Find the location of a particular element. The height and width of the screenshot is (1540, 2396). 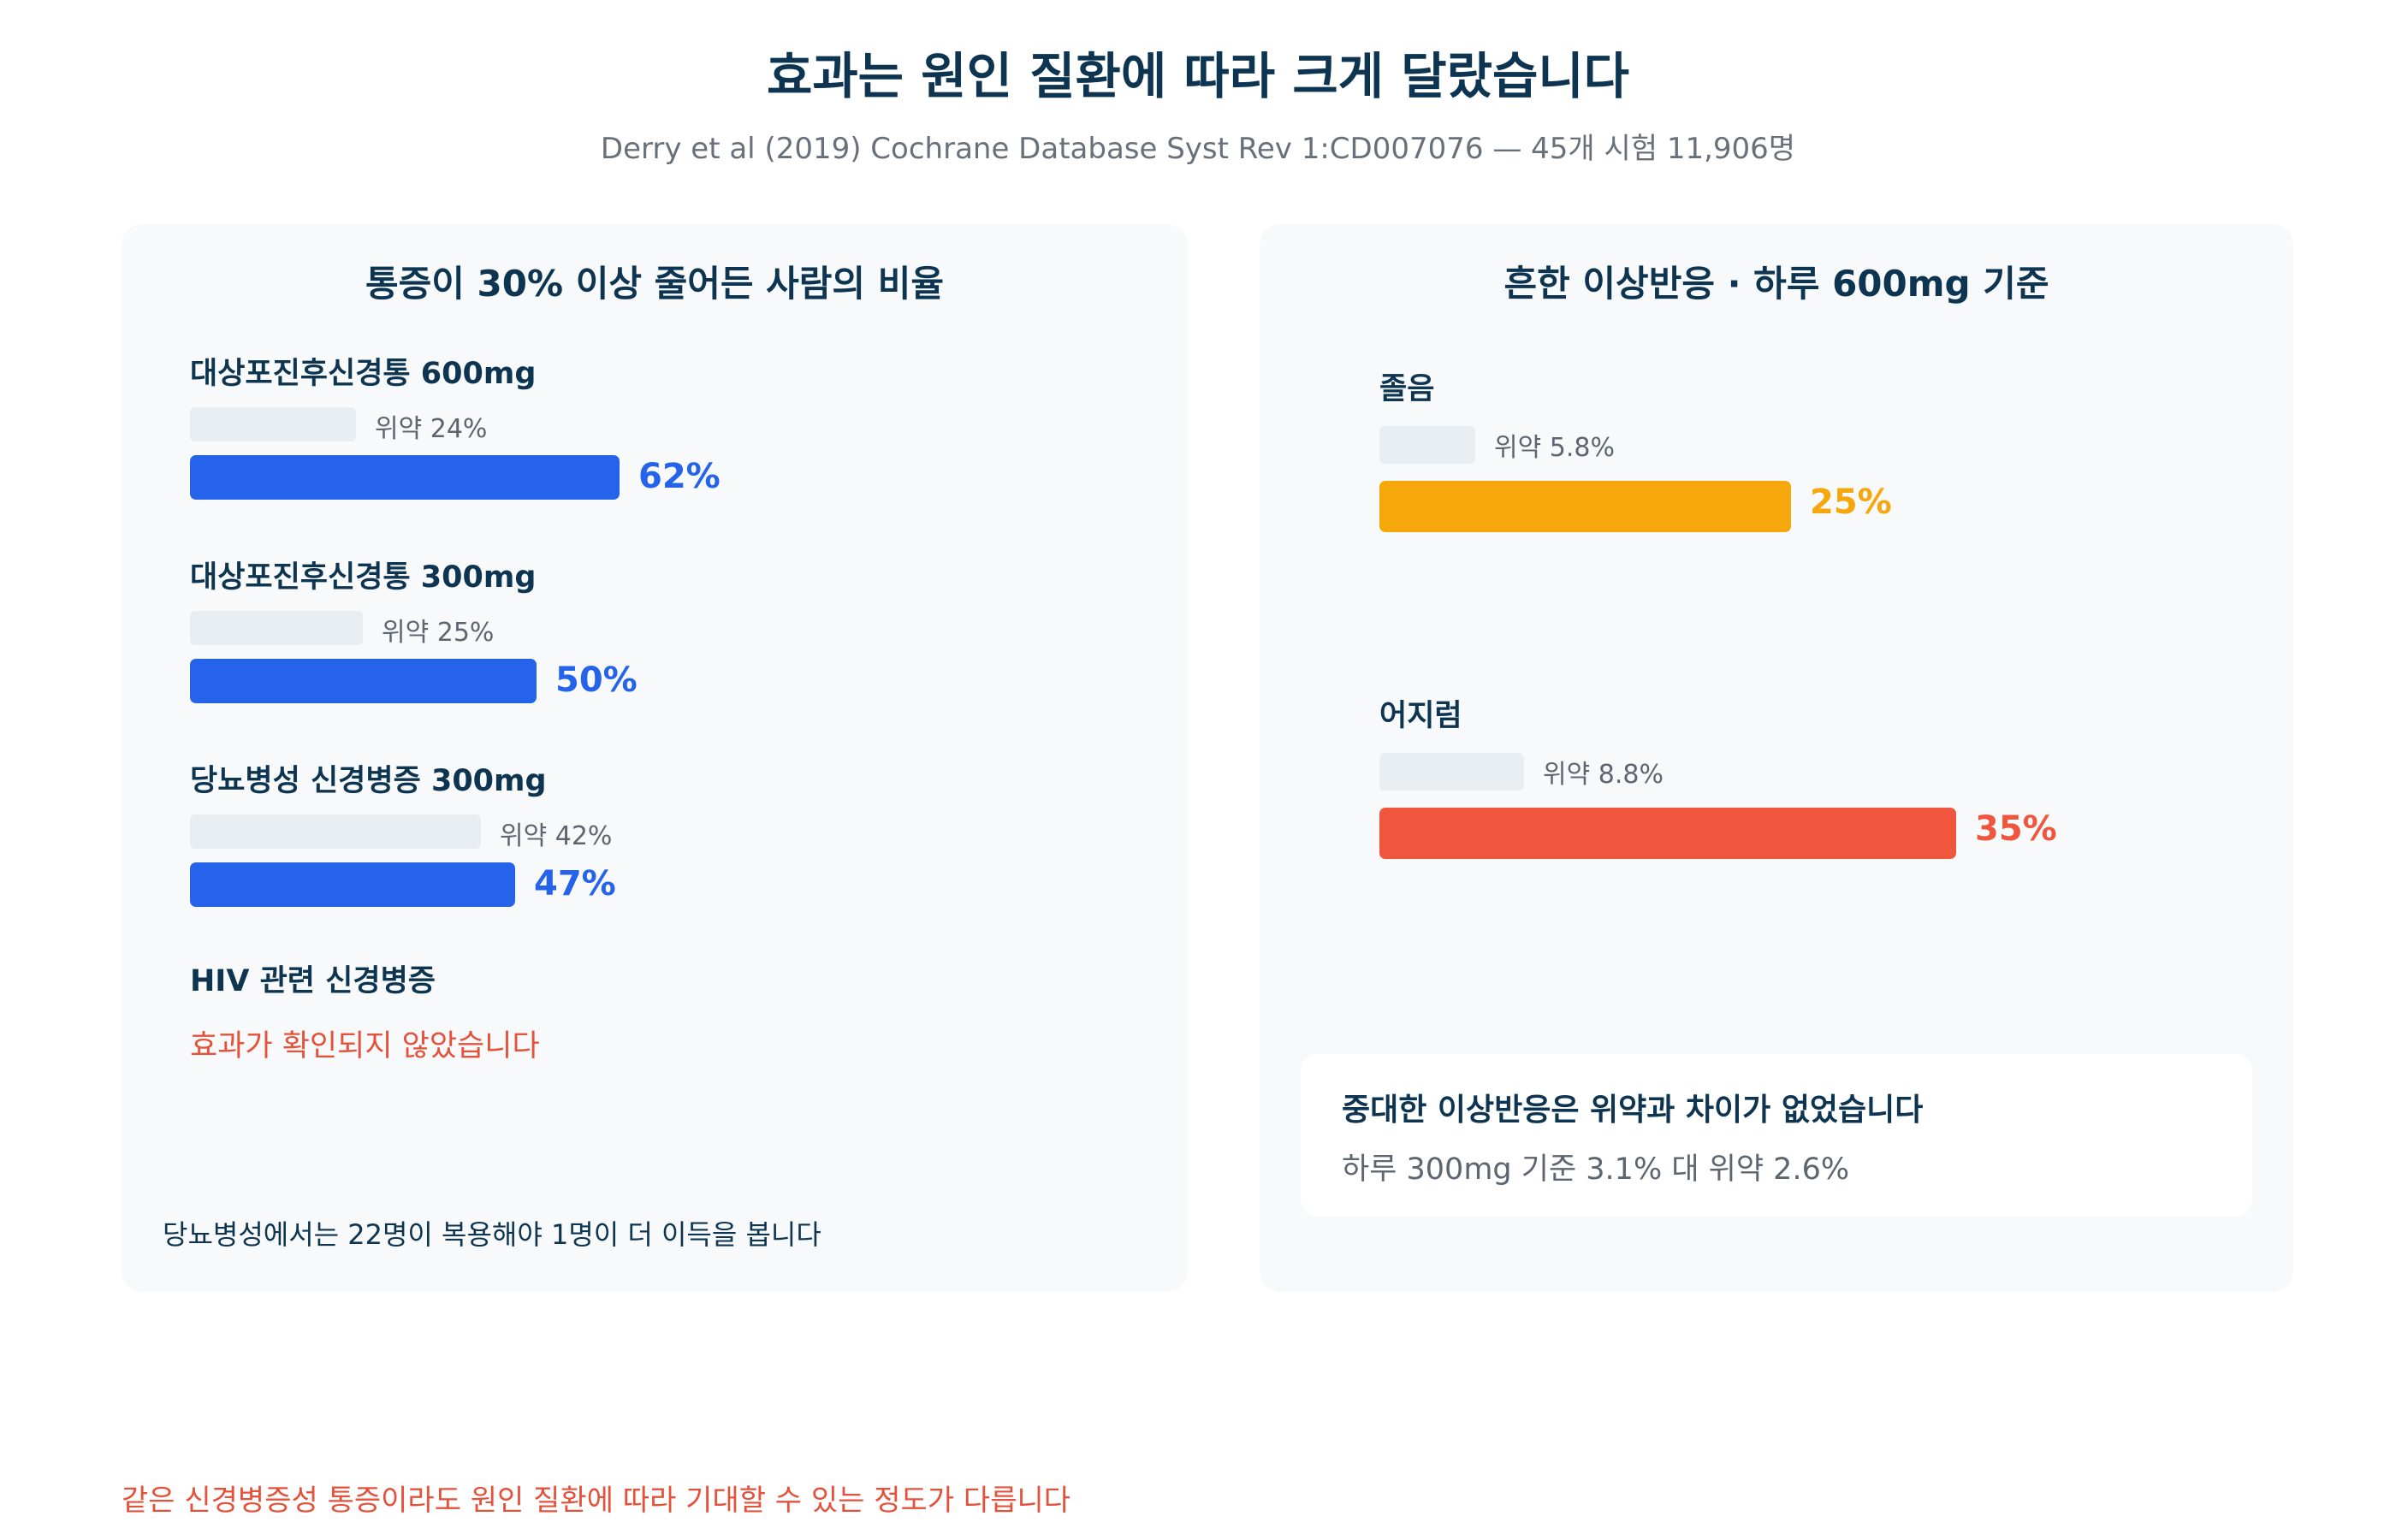

drug-value-label: 47% is located at coordinates (575, 883).